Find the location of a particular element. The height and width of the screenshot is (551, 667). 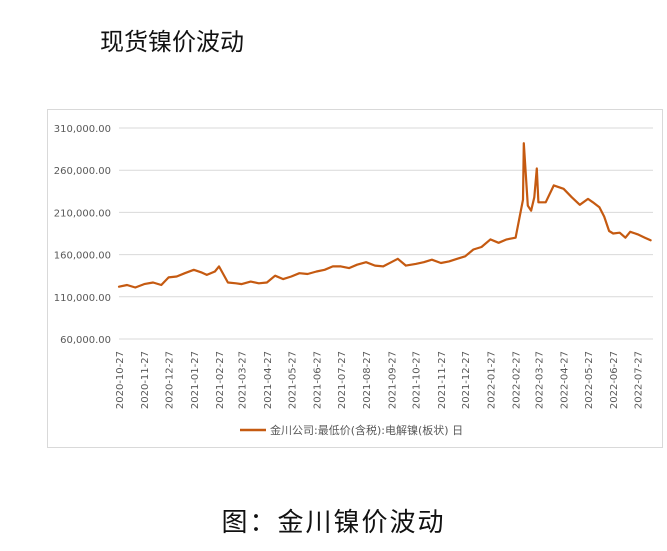

x-tick-label: 2021-06-27 is located at coordinates (318, 380).